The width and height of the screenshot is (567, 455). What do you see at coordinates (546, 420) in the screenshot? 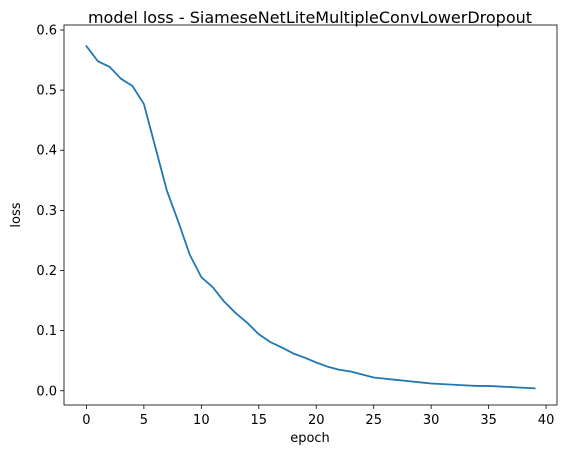
I see `x-tick-label: 40` at bounding box center [546, 420].